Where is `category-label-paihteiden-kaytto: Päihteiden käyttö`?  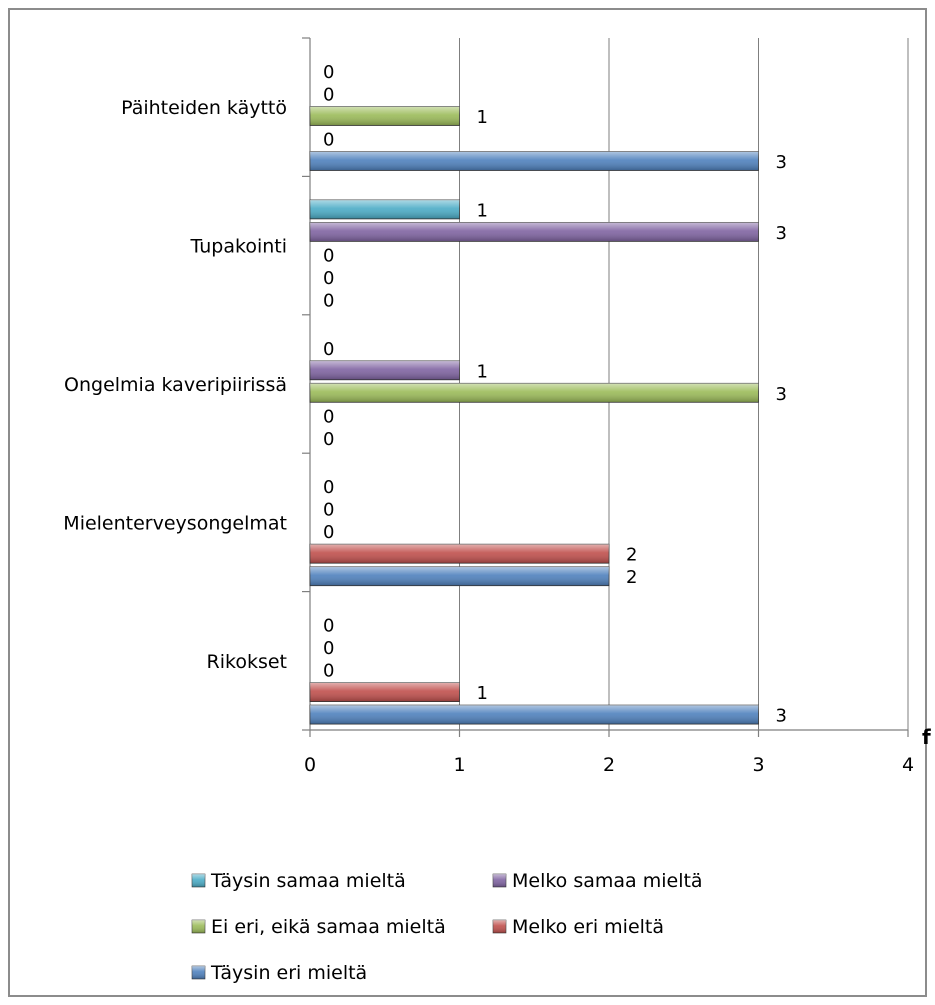
category-label-paihteiden-kaytto: Päihteiden käyttö is located at coordinates (204, 108).